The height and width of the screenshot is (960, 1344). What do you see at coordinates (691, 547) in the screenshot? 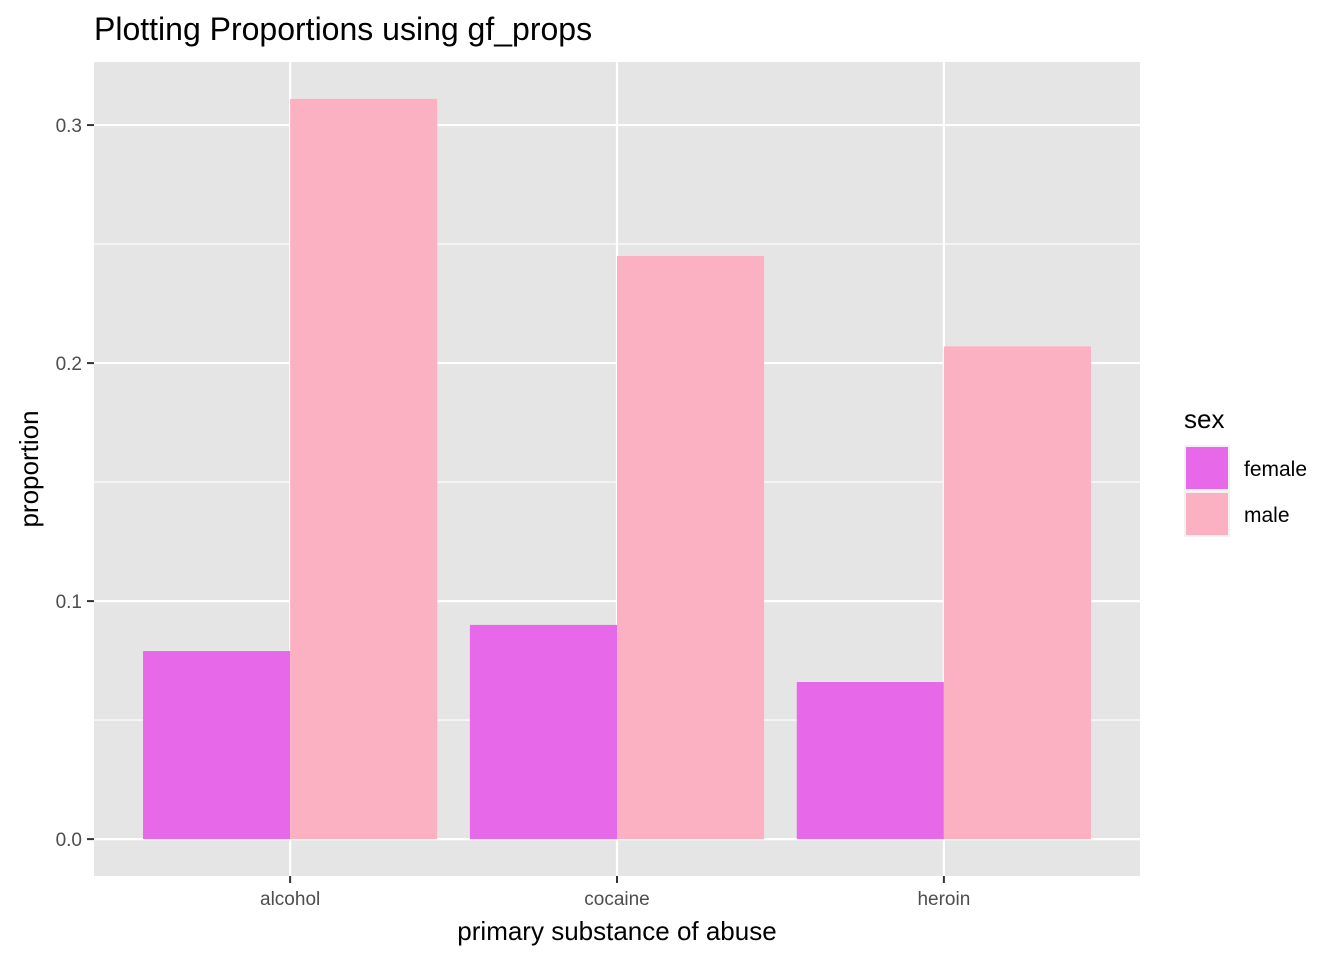
I see `bar-male-cocaine` at bounding box center [691, 547].